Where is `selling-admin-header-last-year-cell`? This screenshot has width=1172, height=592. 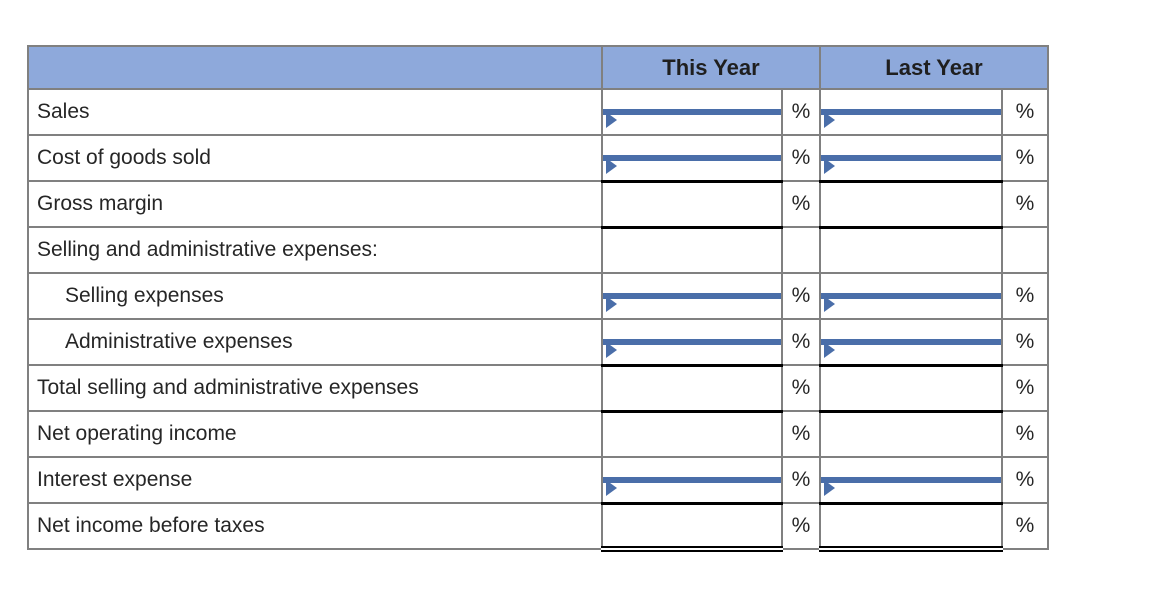
selling-admin-header-last-year-cell is located at coordinates (911, 250).